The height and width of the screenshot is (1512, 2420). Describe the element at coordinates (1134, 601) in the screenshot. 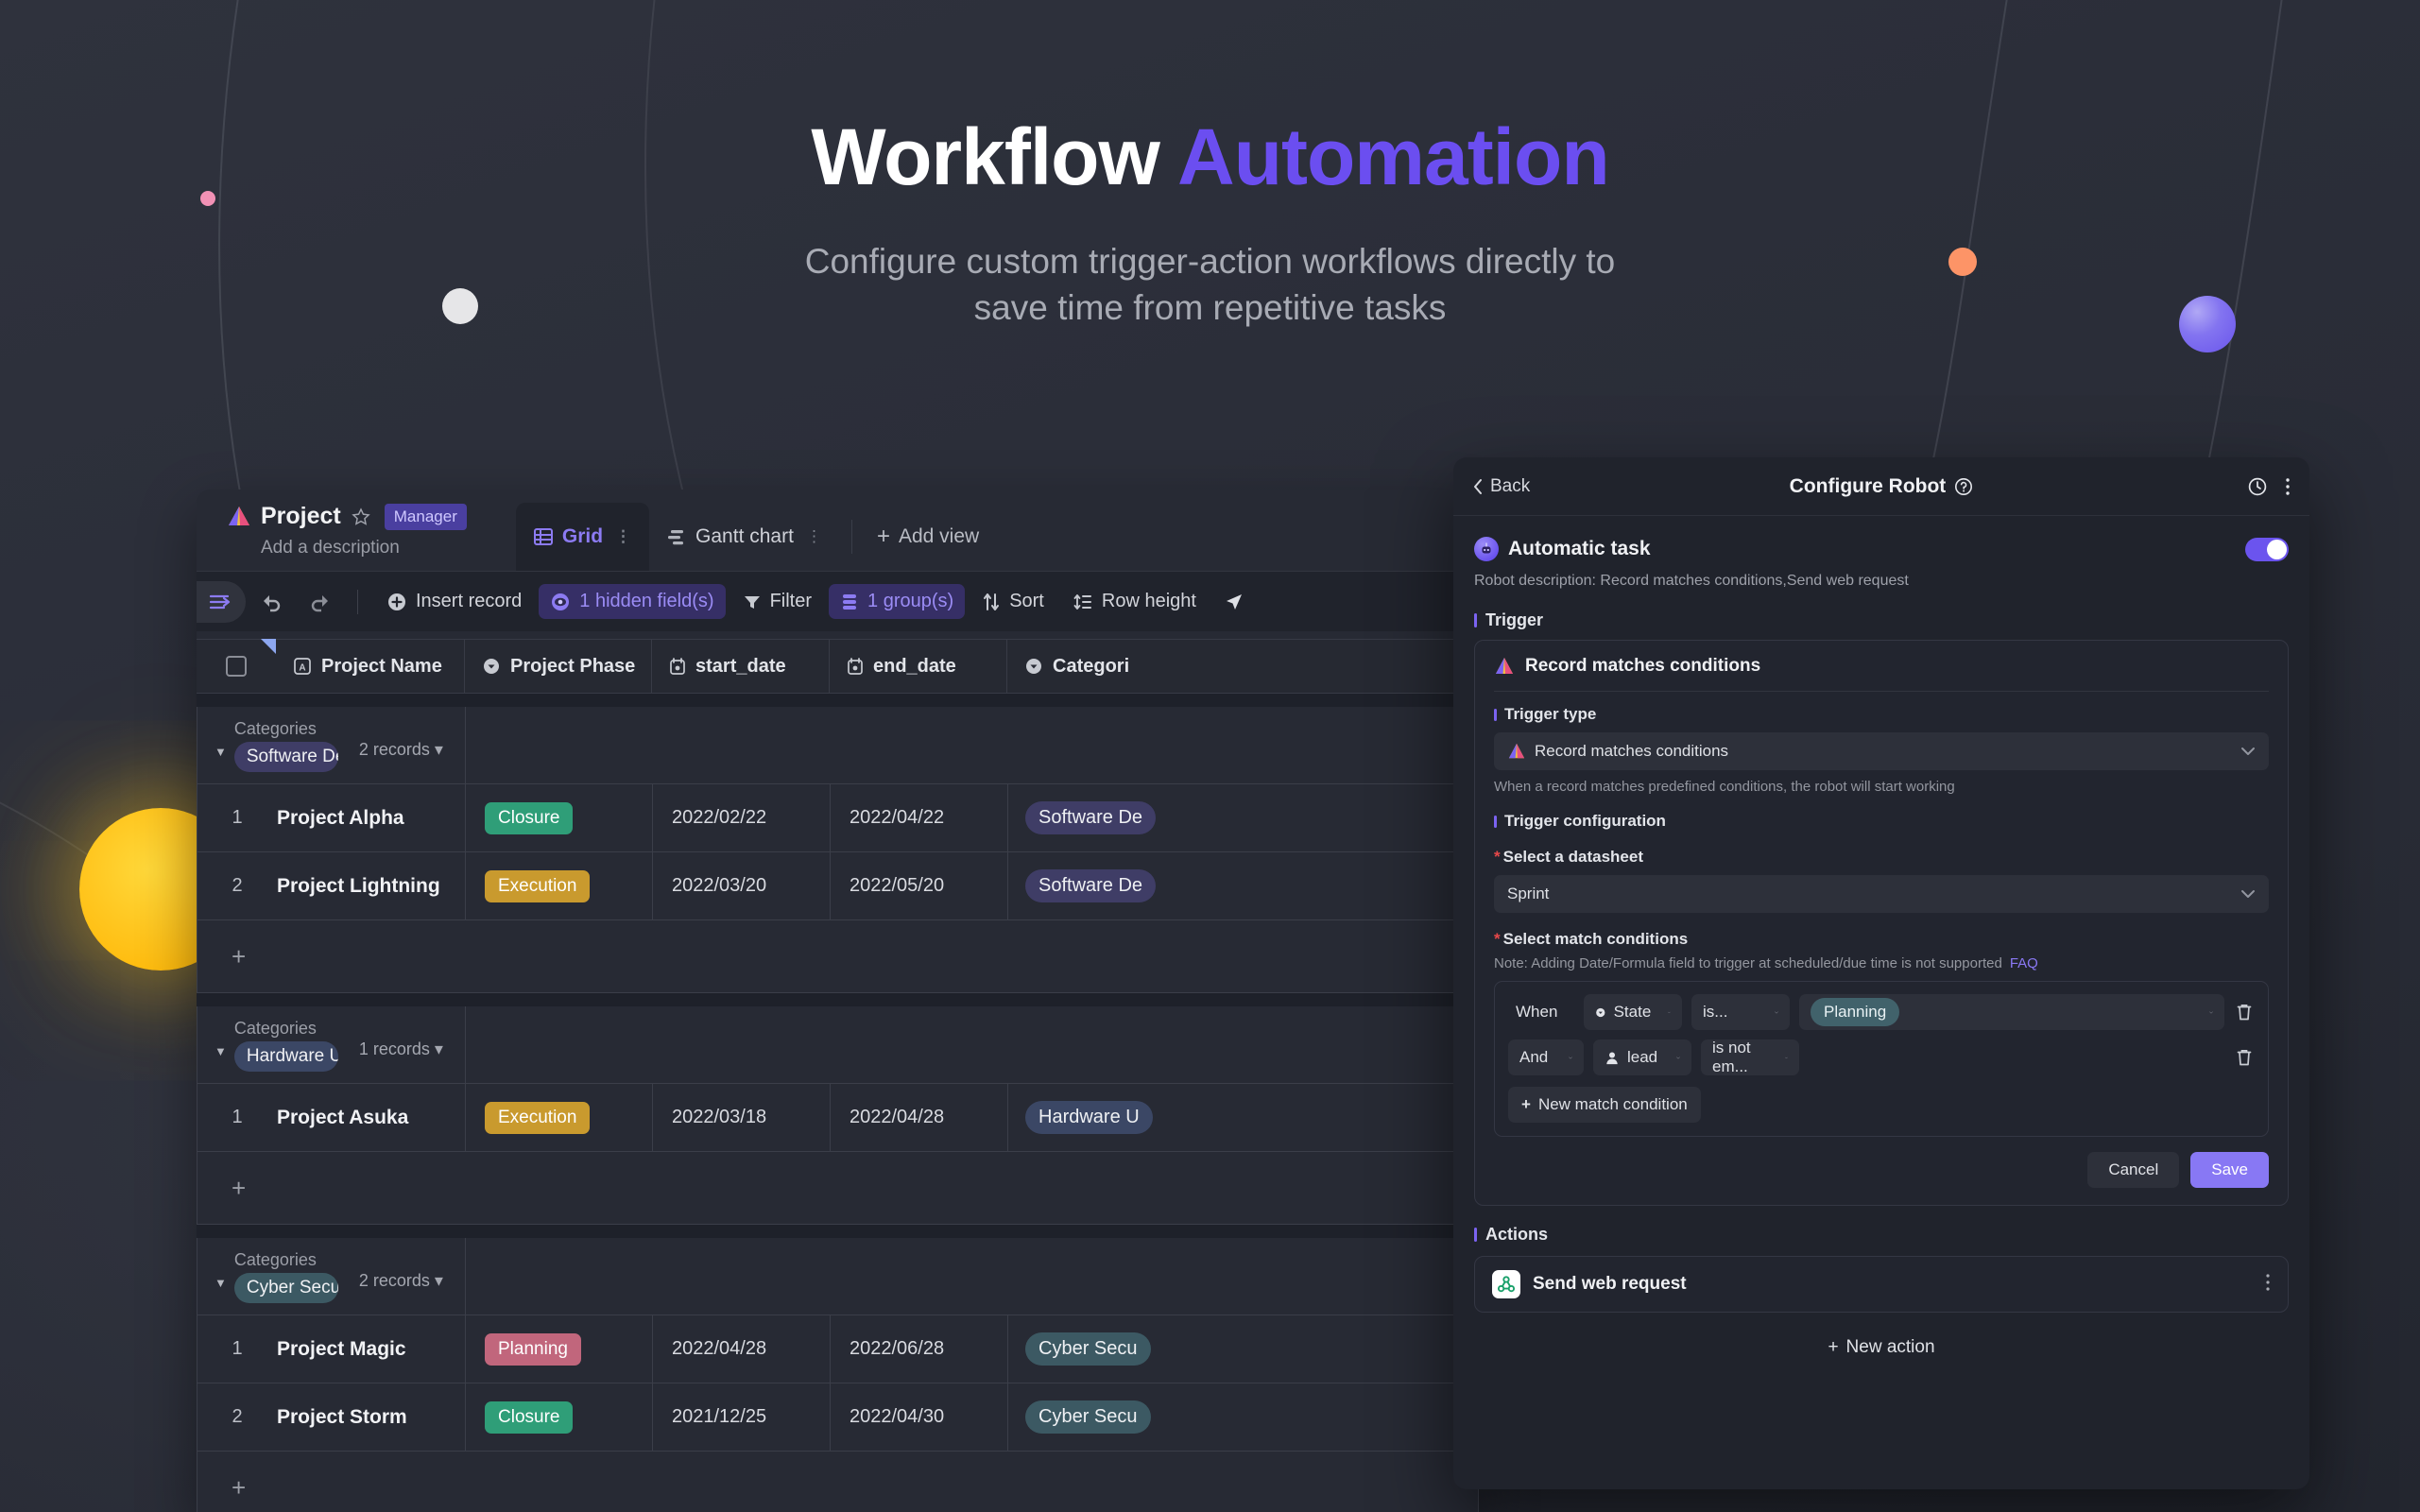

I see `row-height-button: Row height` at that location.